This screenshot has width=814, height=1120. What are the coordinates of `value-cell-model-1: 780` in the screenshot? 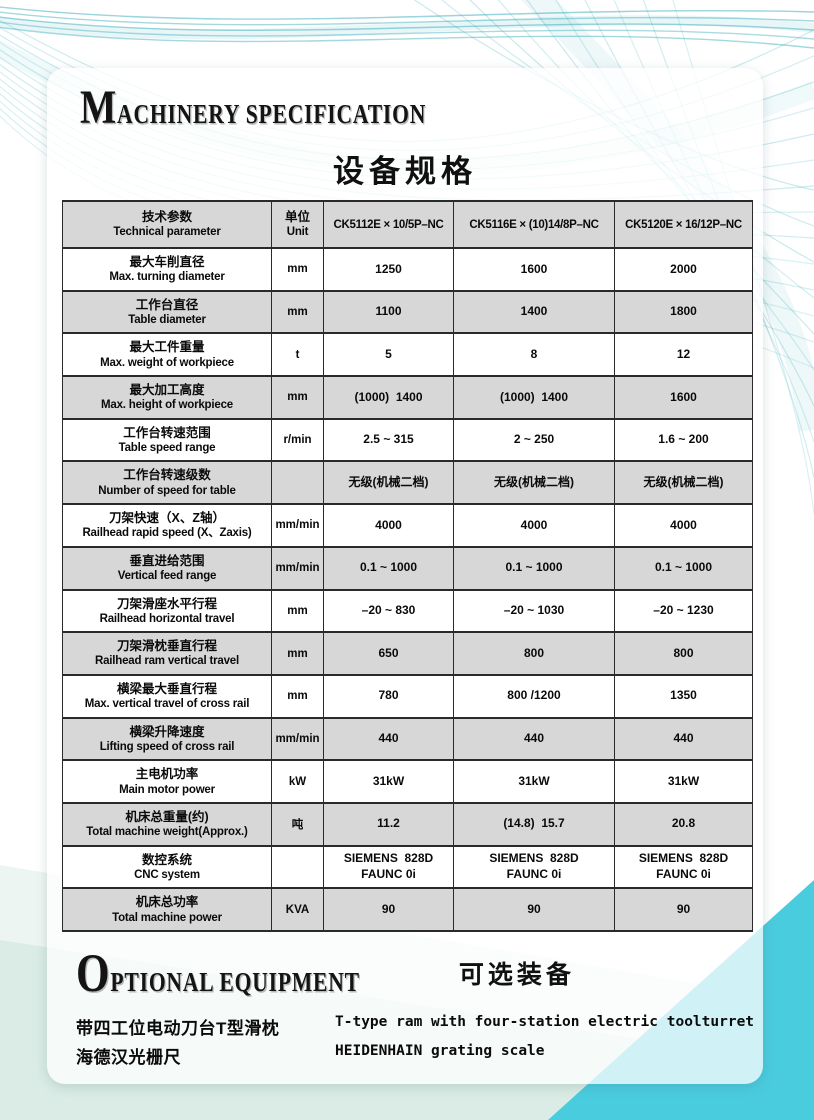 It's located at (388, 696).